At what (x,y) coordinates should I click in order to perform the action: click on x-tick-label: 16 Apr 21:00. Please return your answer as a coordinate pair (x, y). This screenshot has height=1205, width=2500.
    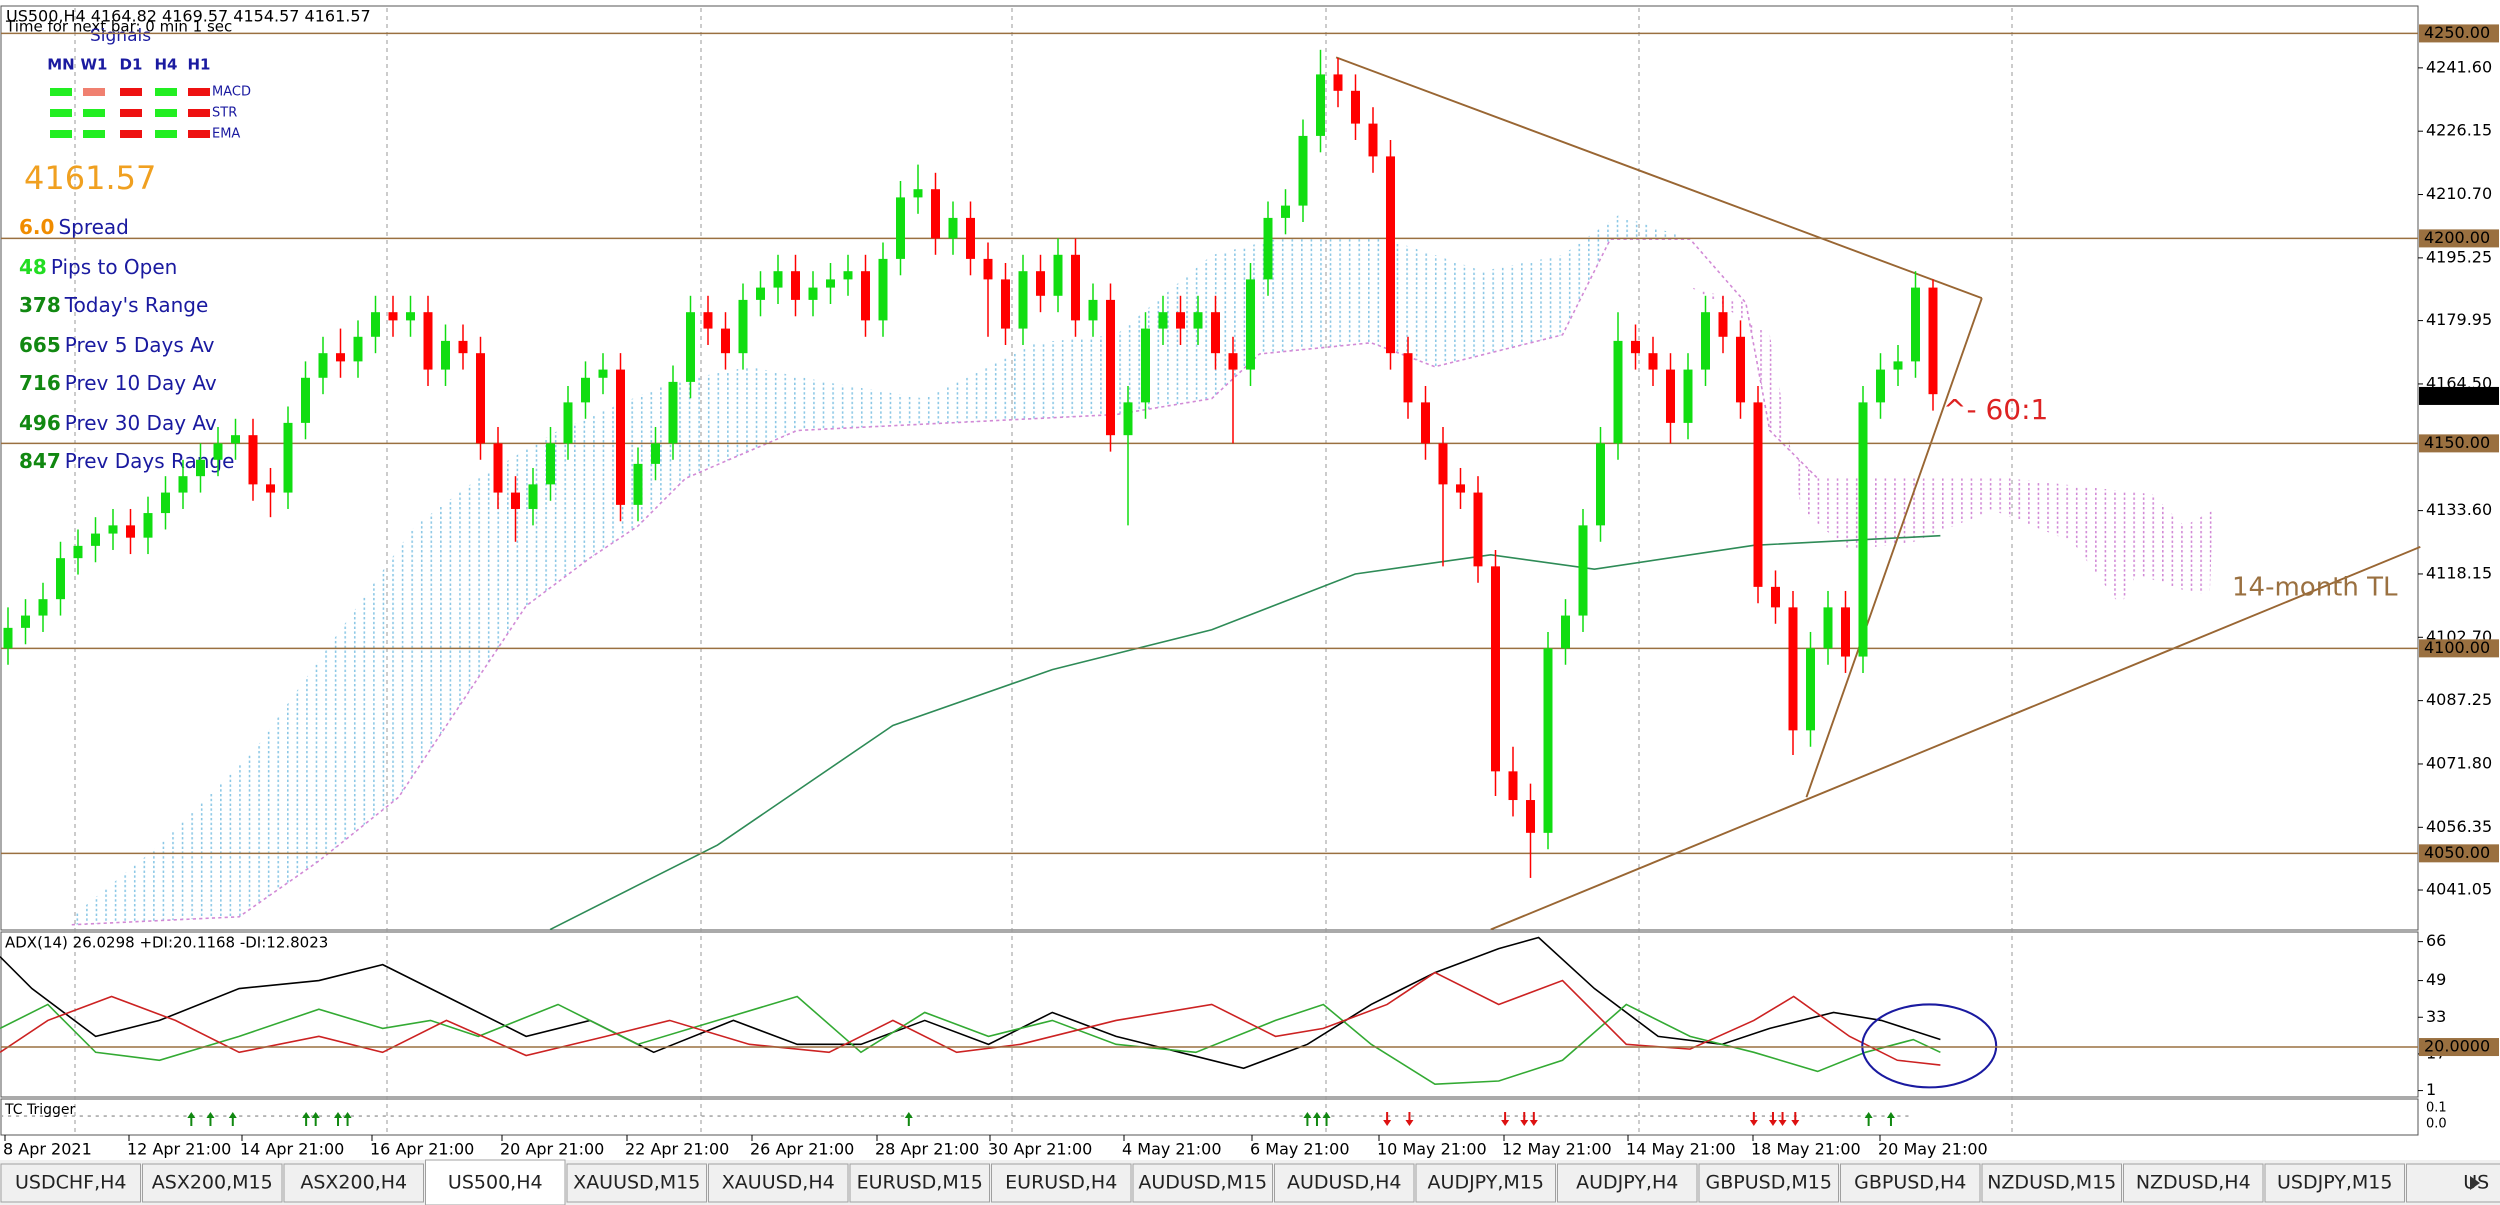
    Looking at the image, I should click on (422, 1149).